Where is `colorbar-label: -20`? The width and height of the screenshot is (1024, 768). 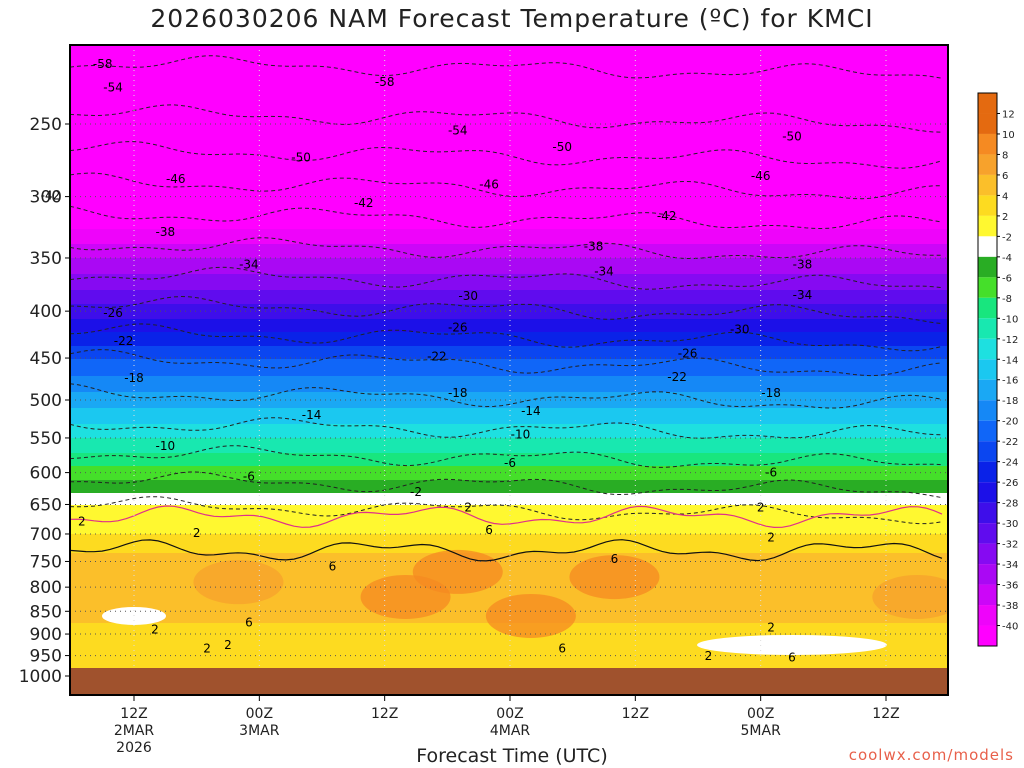 colorbar-label: -20 is located at coordinates (1010, 422).